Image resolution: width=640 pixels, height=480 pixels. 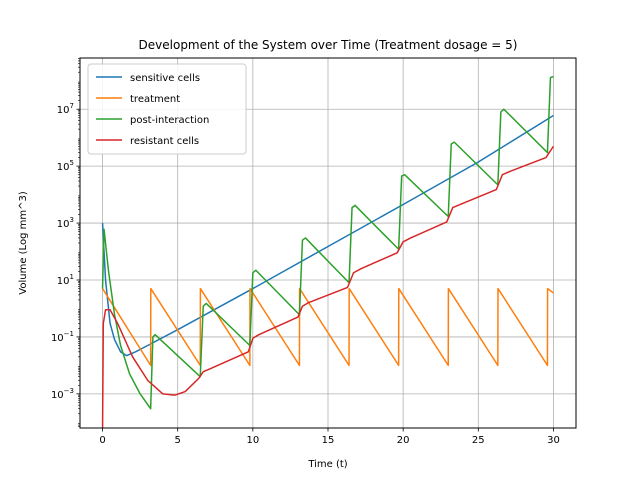 I want to click on x-tick-label: 25, so click(x=478, y=440).